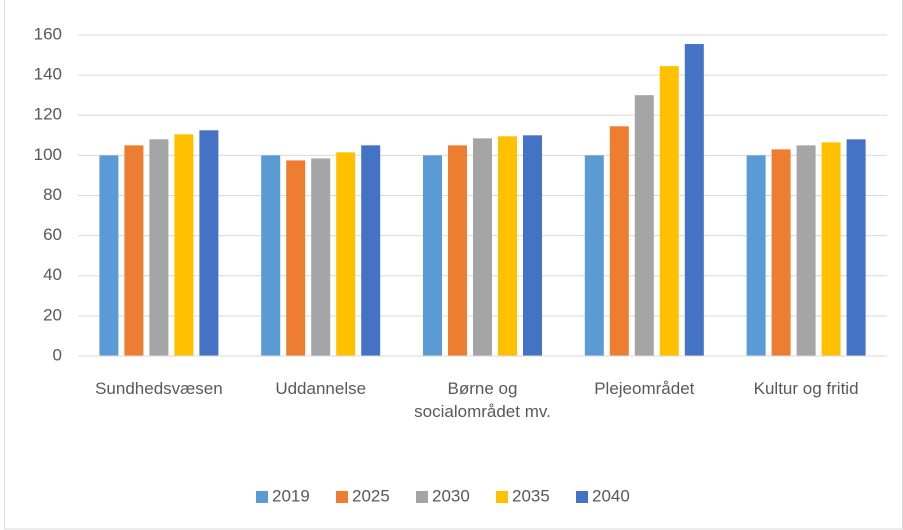  Describe the element at coordinates (52, 194) in the screenshot. I see `y-tick-label: 80` at that location.